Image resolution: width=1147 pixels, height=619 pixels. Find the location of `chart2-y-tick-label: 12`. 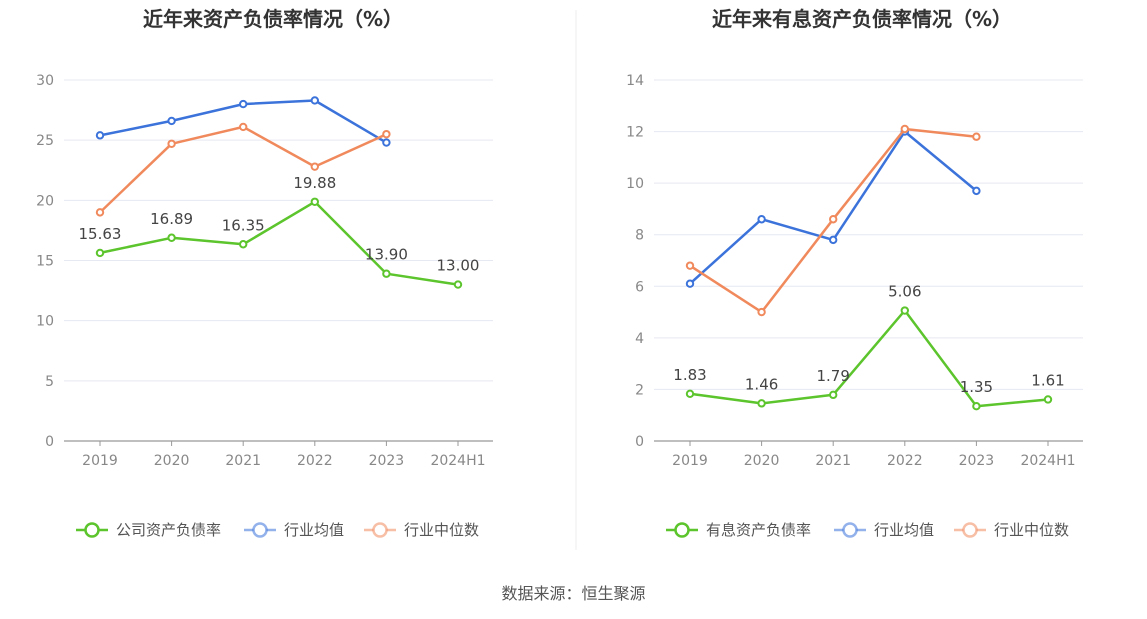

chart2-y-tick-label: 12 is located at coordinates (635, 133).